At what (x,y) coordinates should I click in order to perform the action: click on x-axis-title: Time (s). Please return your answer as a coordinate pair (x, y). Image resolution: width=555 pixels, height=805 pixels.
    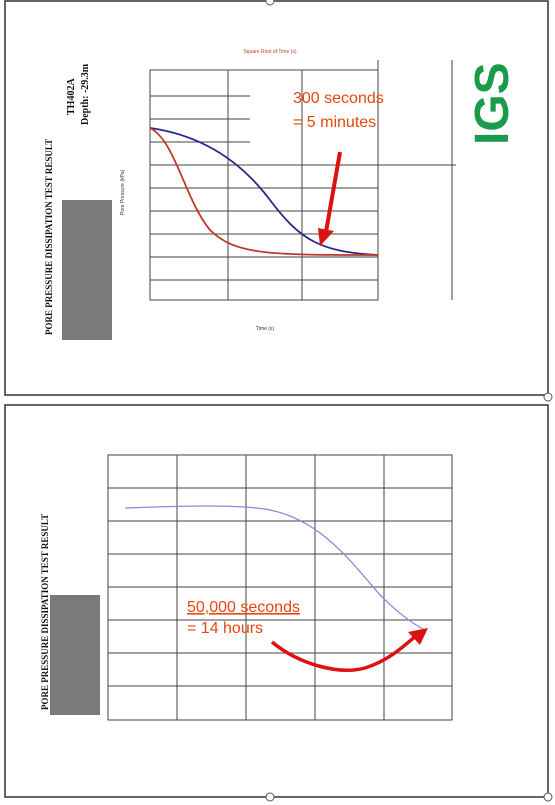
    Looking at the image, I should click on (265, 329).